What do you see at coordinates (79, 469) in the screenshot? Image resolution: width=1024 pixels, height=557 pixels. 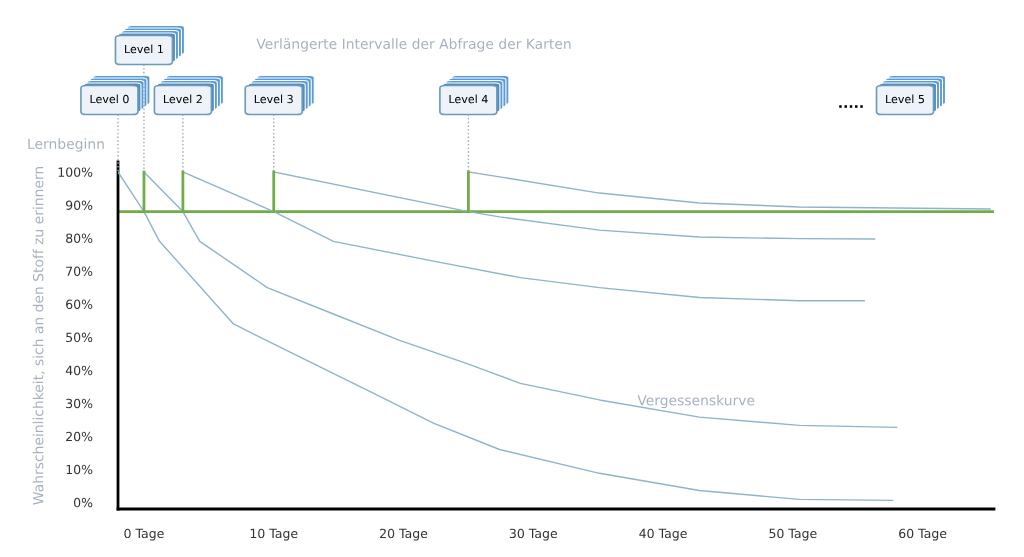 I see `y-tick-label: 10%` at bounding box center [79, 469].